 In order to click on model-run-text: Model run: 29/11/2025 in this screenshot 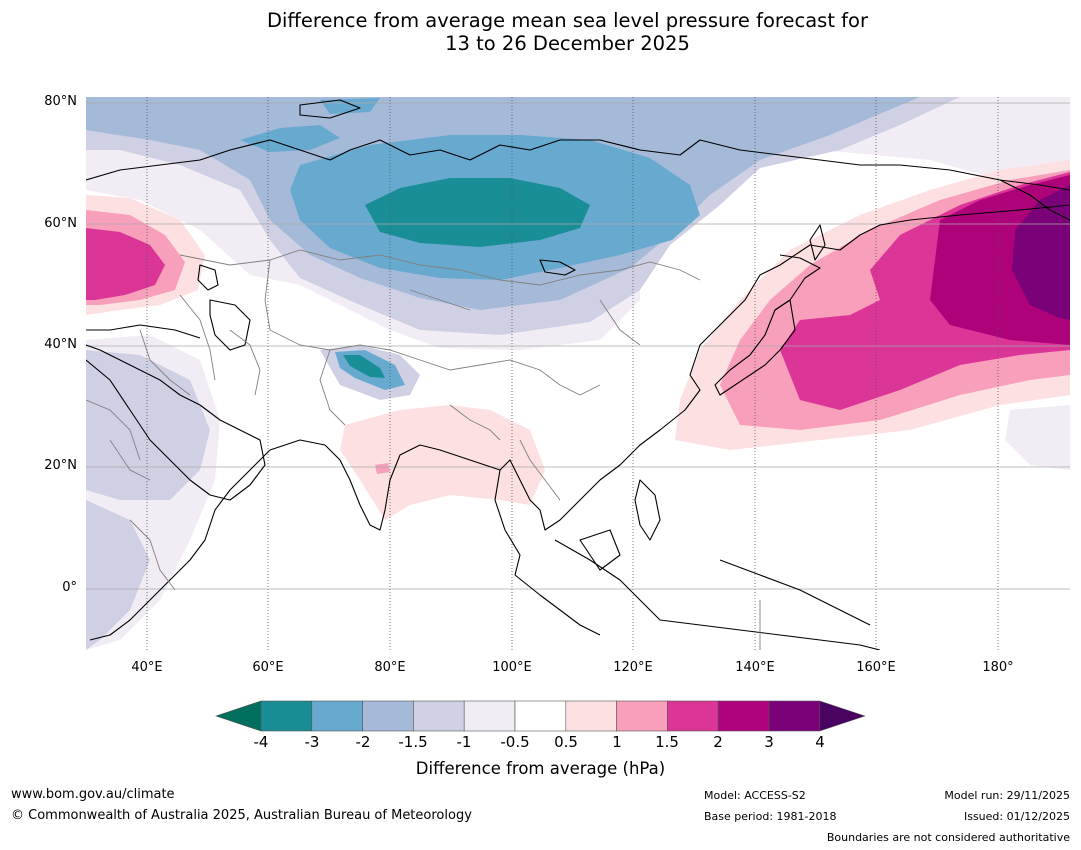, I will do `click(1007, 795)`.